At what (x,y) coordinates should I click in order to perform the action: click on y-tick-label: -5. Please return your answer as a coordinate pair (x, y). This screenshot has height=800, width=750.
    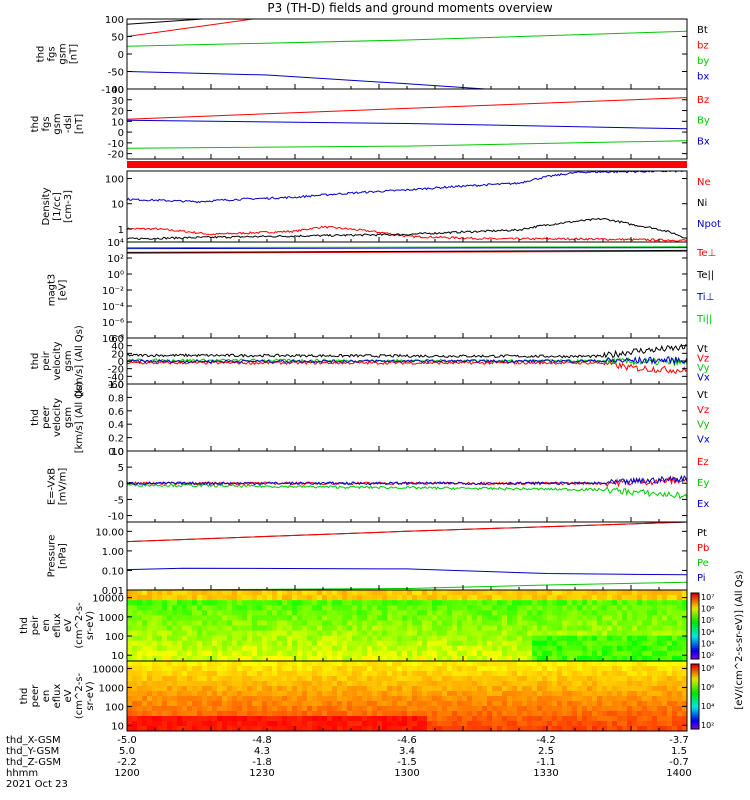
    Looking at the image, I should click on (119, 500).